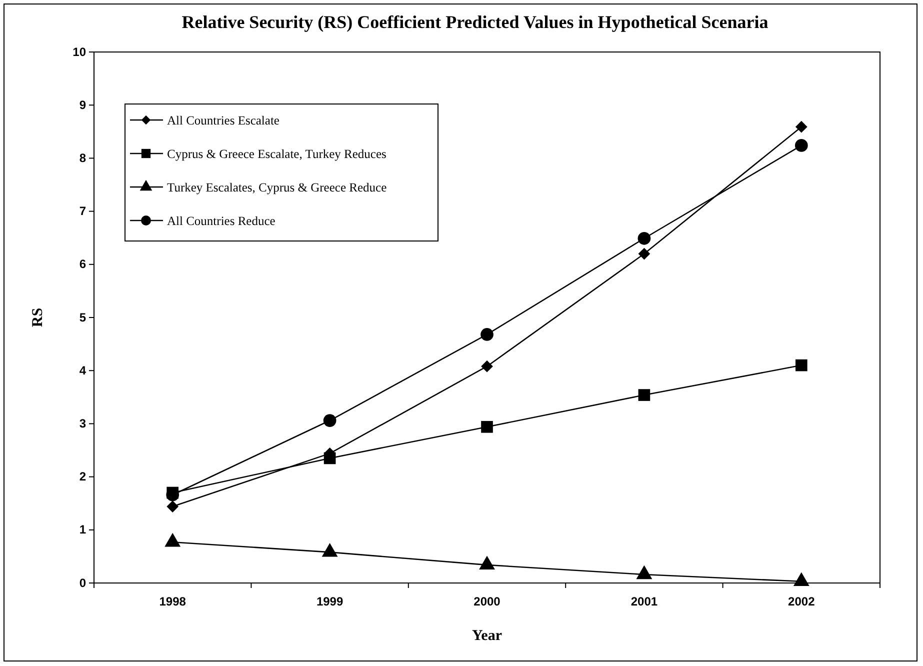 This screenshot has height=666, width=923. I want to click on x-tick-label: 2001, so click(644, 601).